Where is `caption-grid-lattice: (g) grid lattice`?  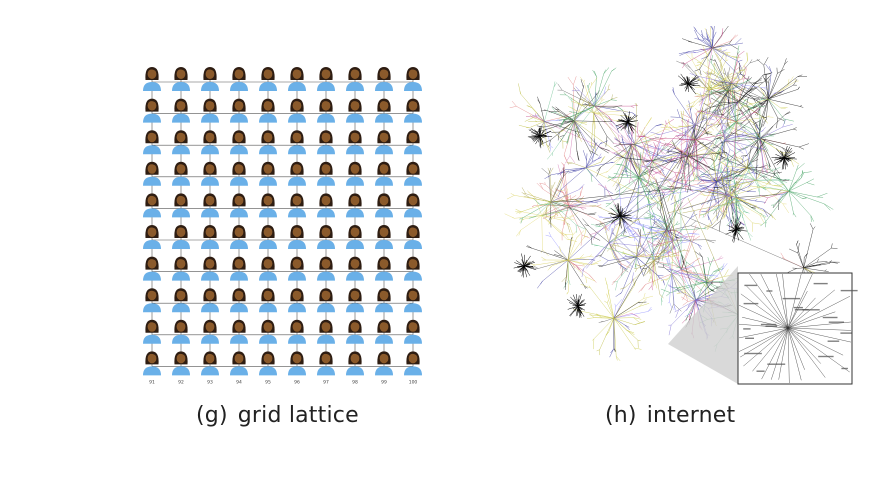
caption-grid-lattice: (g) grid lattice is located at coordinates (277, 415).